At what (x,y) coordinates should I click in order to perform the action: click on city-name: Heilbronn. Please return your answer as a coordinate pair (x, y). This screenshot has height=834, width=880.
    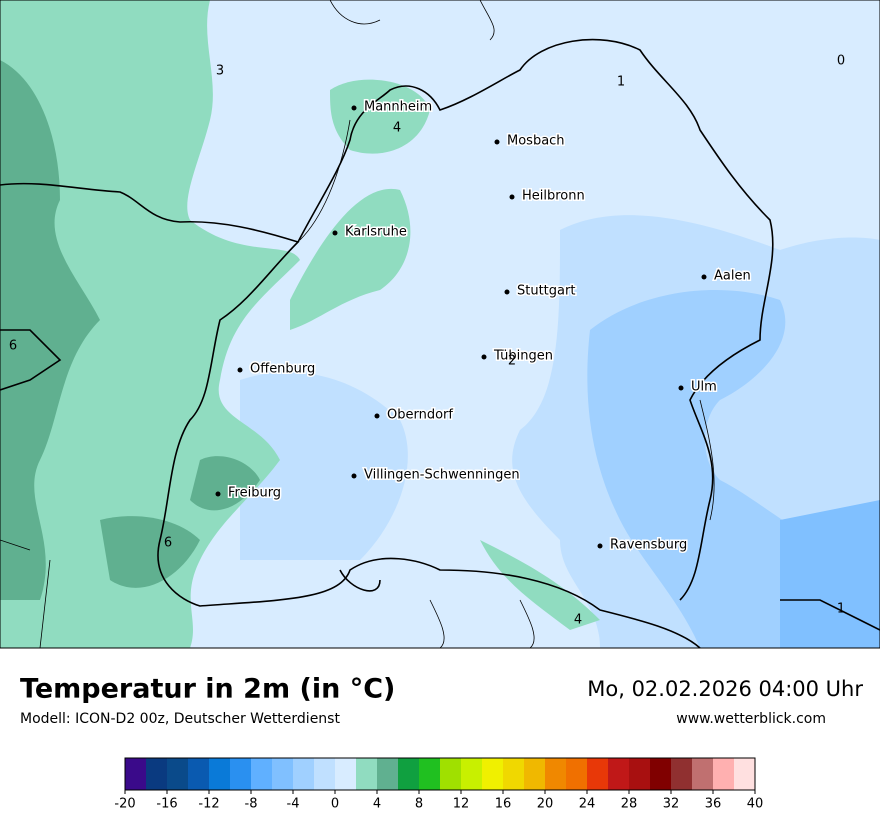
    Looking at the image, I should click on (553, 196).